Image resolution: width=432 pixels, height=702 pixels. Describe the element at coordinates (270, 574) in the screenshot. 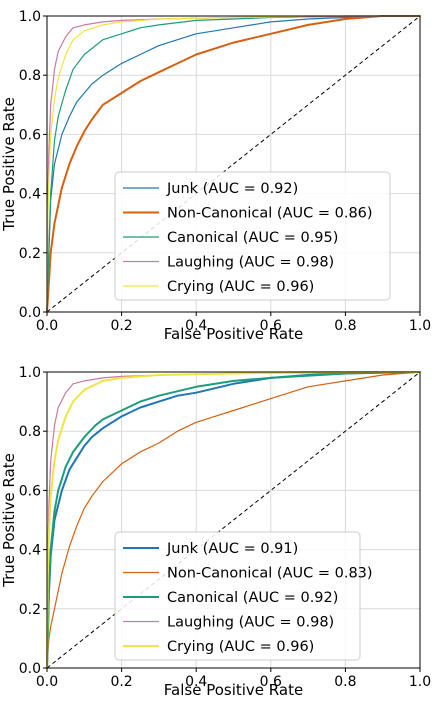

I see `legend-entry: Non-Canonical (AUC = 0.83)` at that location.